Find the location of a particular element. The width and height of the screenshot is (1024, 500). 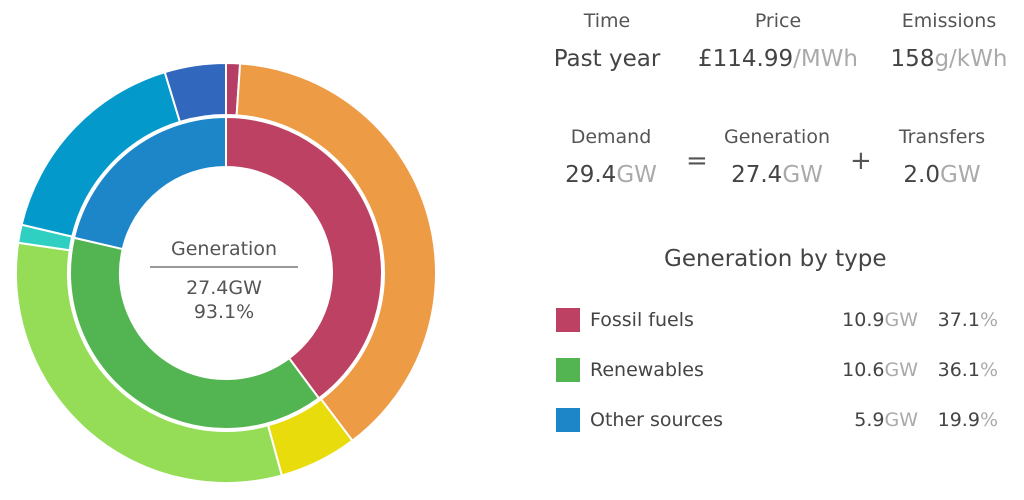

price-stat: Price £114.99/MWh is located at coordinates (778, 41).